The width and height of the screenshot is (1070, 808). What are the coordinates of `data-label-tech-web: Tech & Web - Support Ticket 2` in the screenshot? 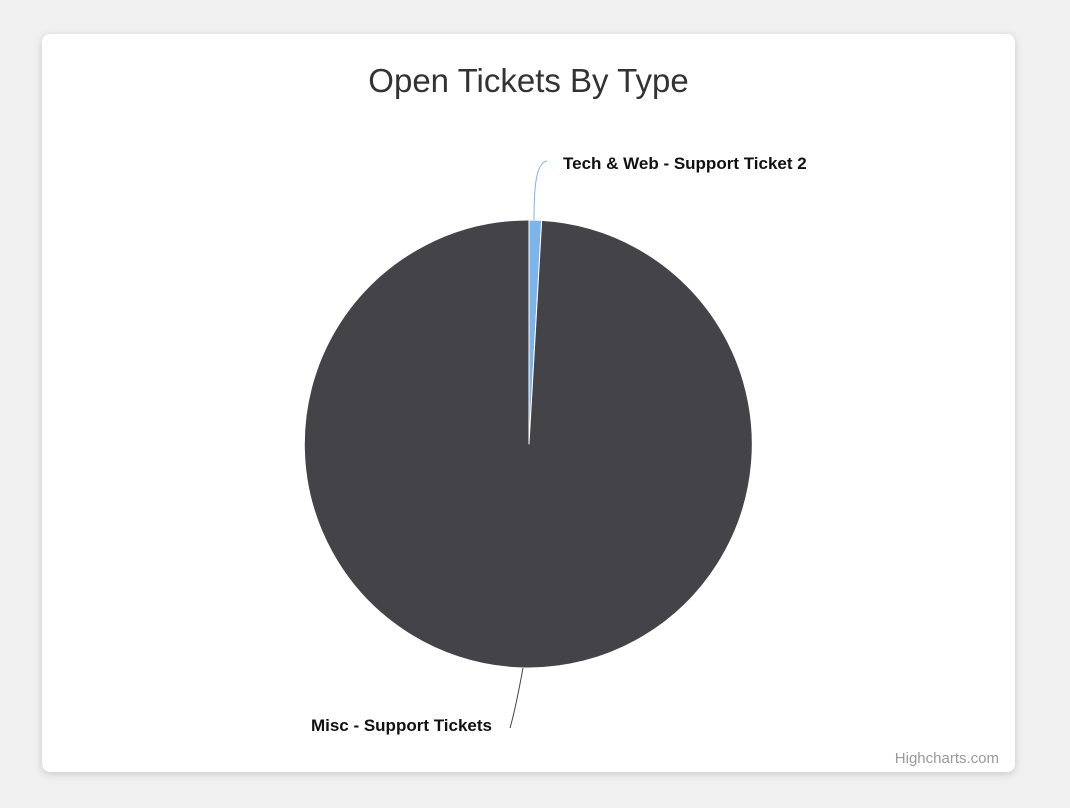 It's located at (685, 163).